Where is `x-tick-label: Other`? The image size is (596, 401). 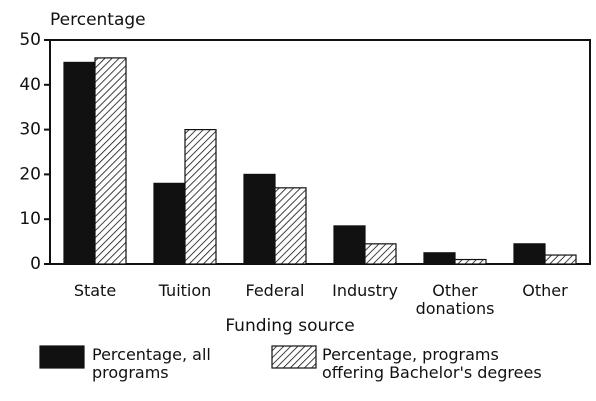
x-tick-label: Other is located at coordinates (545, 290).